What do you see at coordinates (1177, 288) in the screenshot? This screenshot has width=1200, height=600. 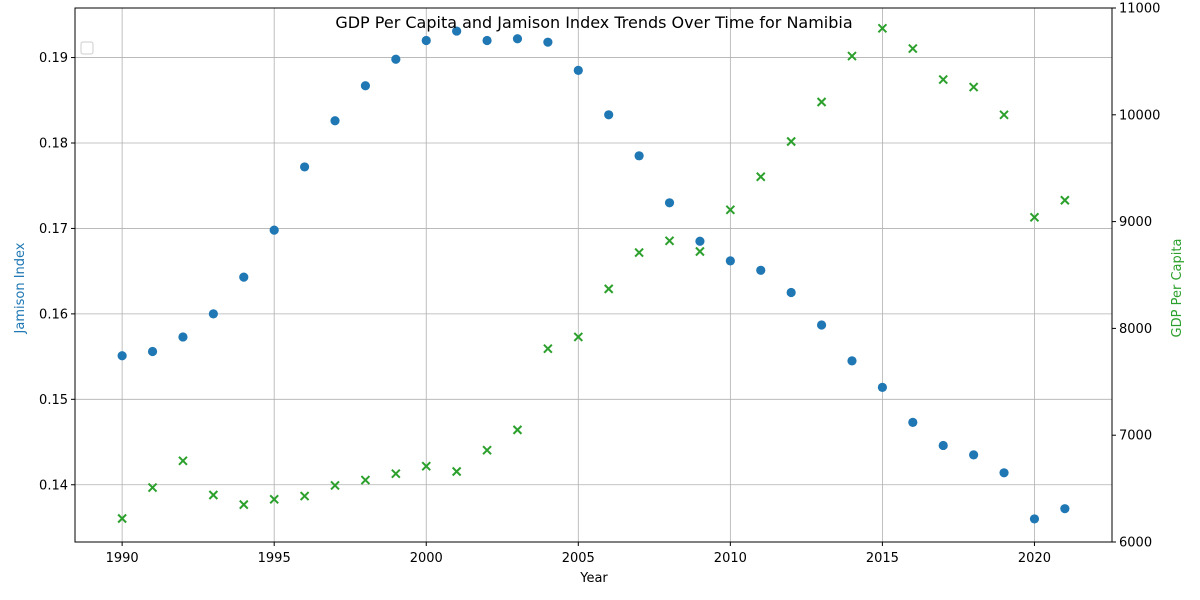 I see `right-y-axis-title: GDP Per Capita` at bounding box center [1177, 288].